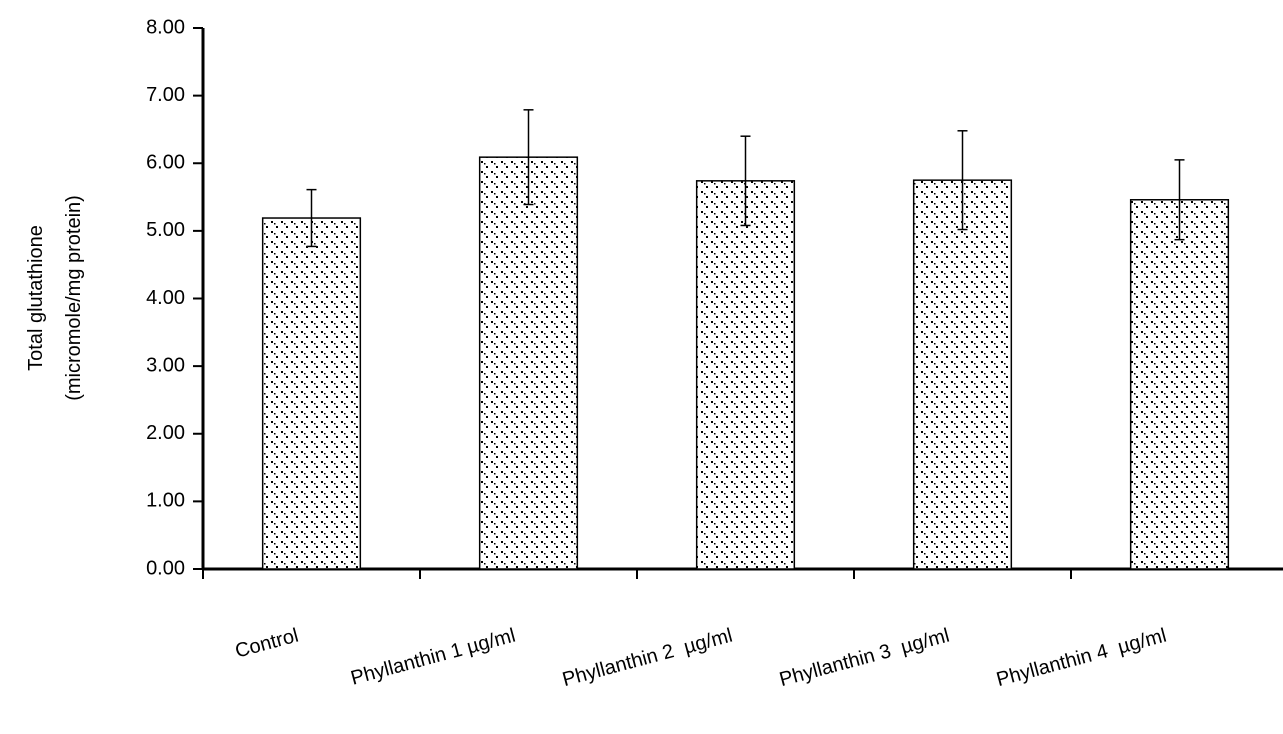 This screenshot has width=1283, height=734. Describe the element at coordinates (165, 27) in the screenshot. I see `y-tick-label: 8.00` at that location.